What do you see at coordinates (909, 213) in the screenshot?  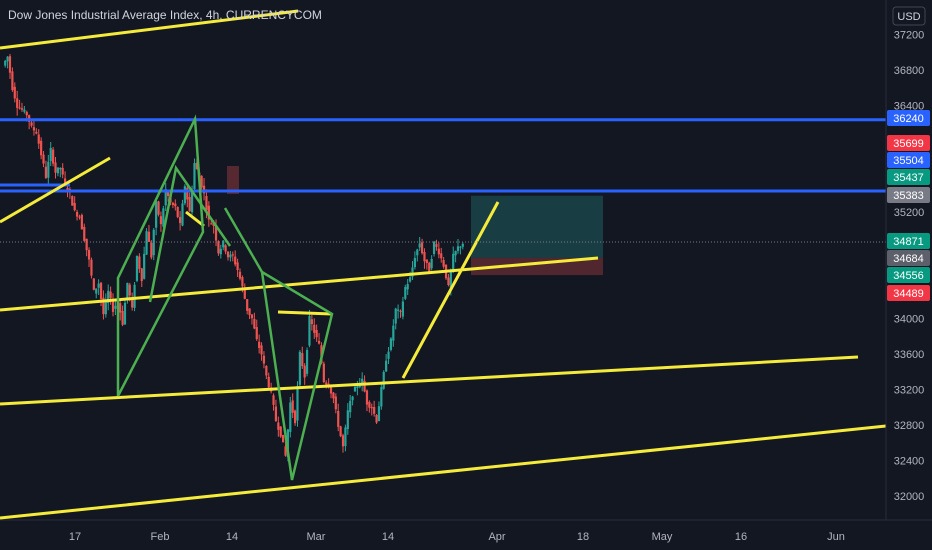 I see `y-tick-label: 35200` at bounding box center [909, 213].